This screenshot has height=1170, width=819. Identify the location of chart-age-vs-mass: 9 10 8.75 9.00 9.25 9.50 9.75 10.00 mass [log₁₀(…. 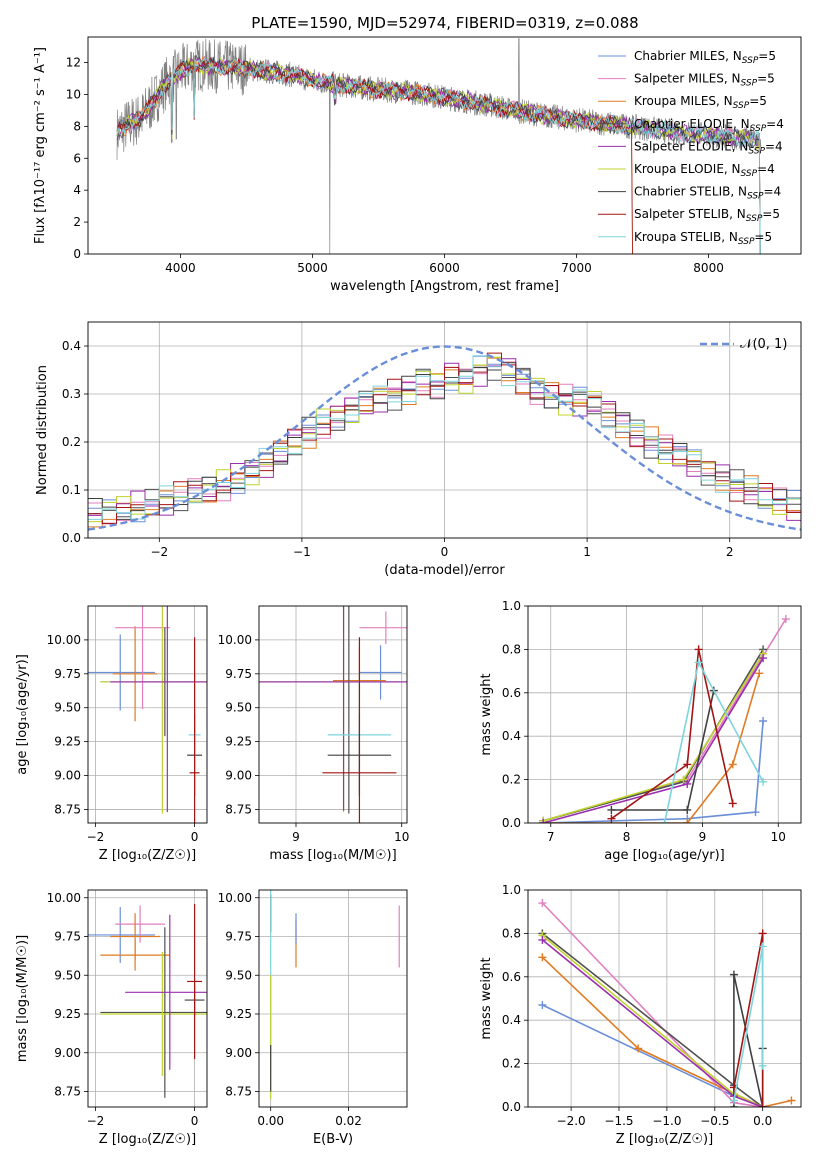
(313, 734).